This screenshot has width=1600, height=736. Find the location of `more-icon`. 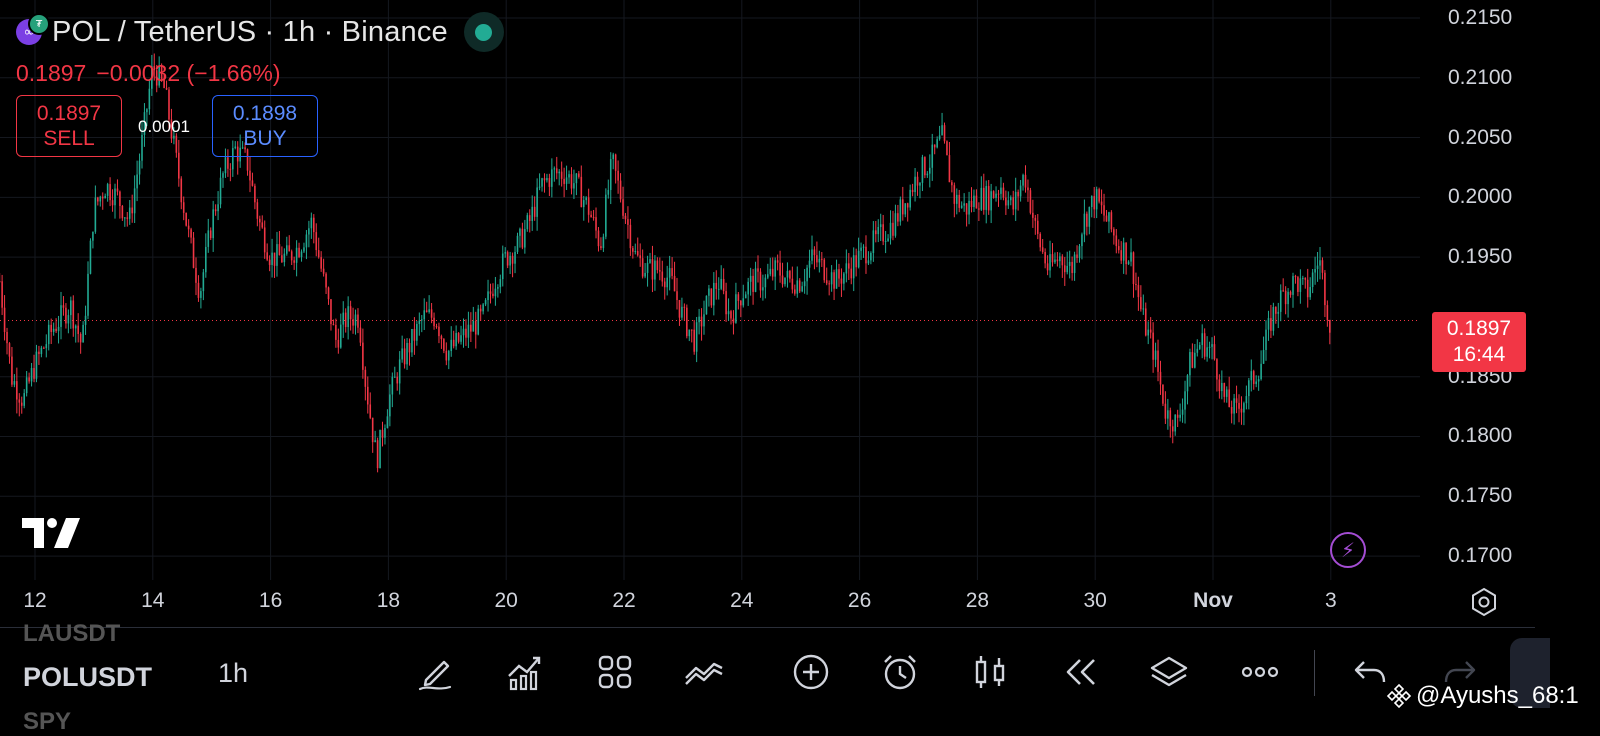

more-icon is located at coordinates (1260, 672).